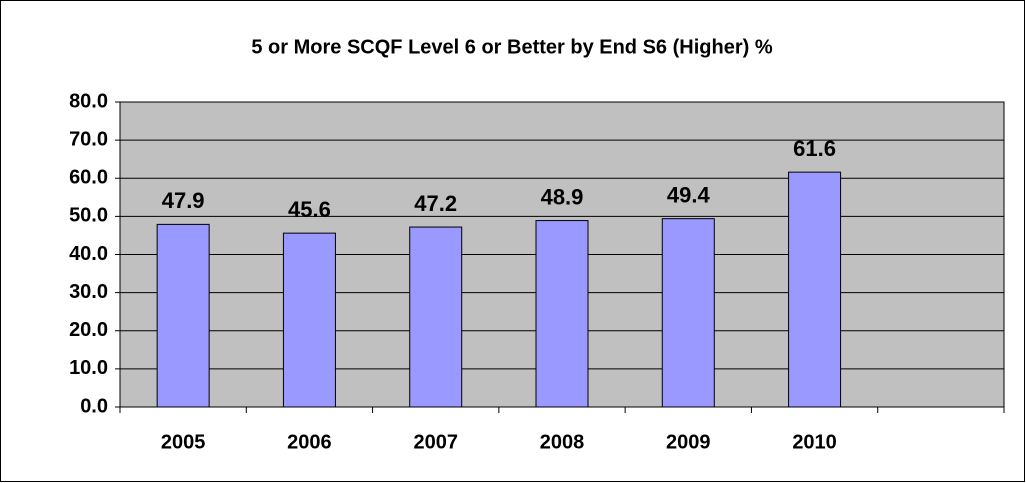 The width and height of the screenshot is (1026, 483). Describe the element at coordinates (562, 196) in the screenshot. I see `data-label: 48.9` at that location.